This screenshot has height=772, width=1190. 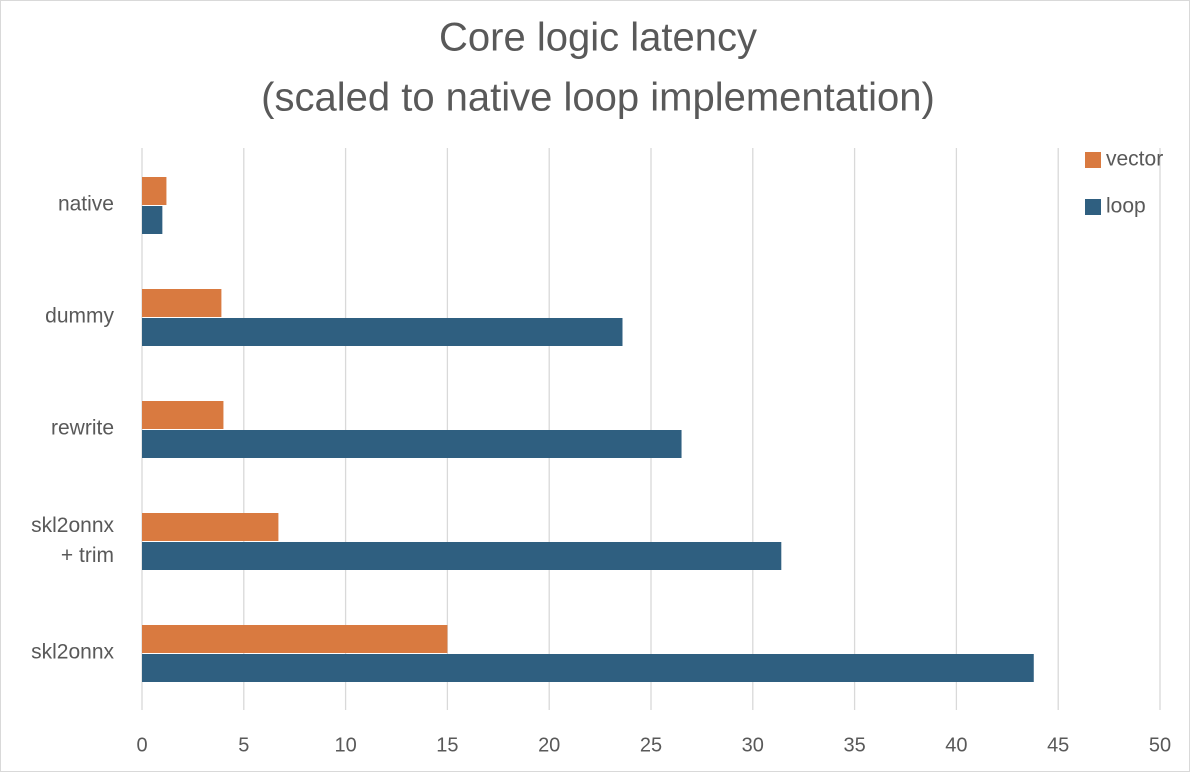 What do you see at coordinates (651, 745) in the screenshot?
I see `x-tick-label: 25` at bounding box center [651, 745].